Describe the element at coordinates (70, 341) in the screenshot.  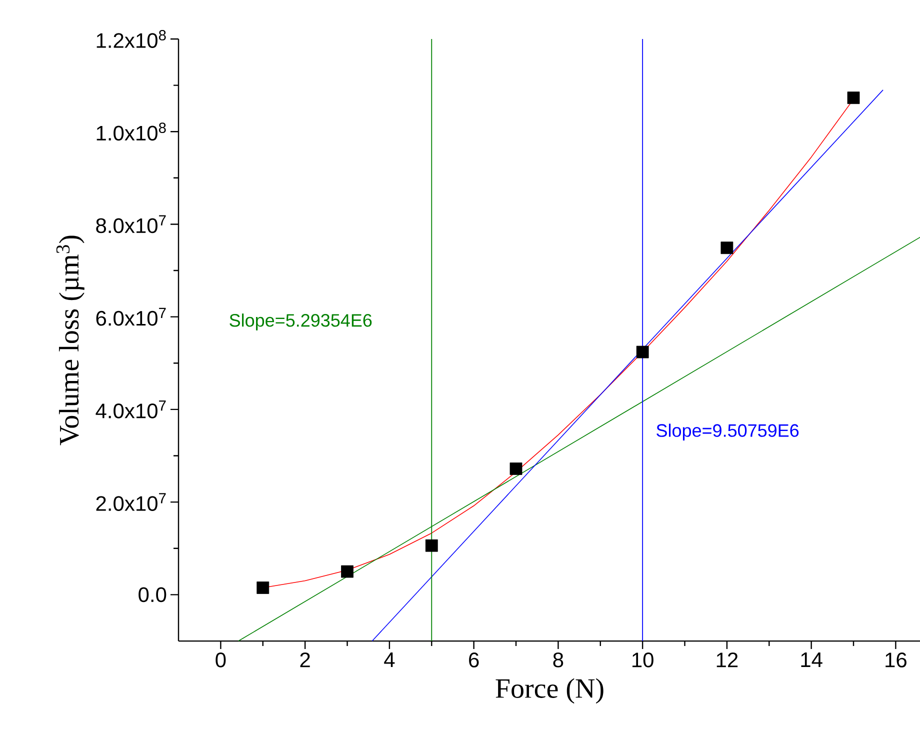
I see `y-axis-title: Volume loss (µm$^{3}$)` at that location.